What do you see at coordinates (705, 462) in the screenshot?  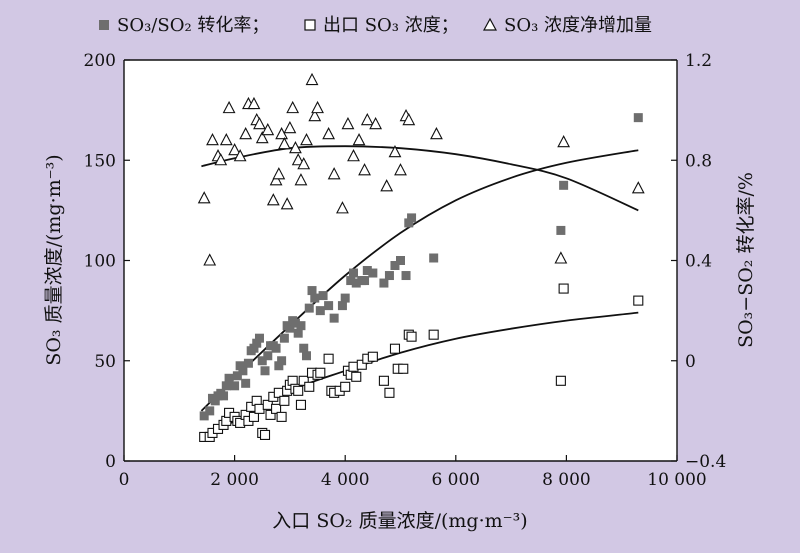 I see `y2-tick-label: −0.4` at bounding box center [705, 462].